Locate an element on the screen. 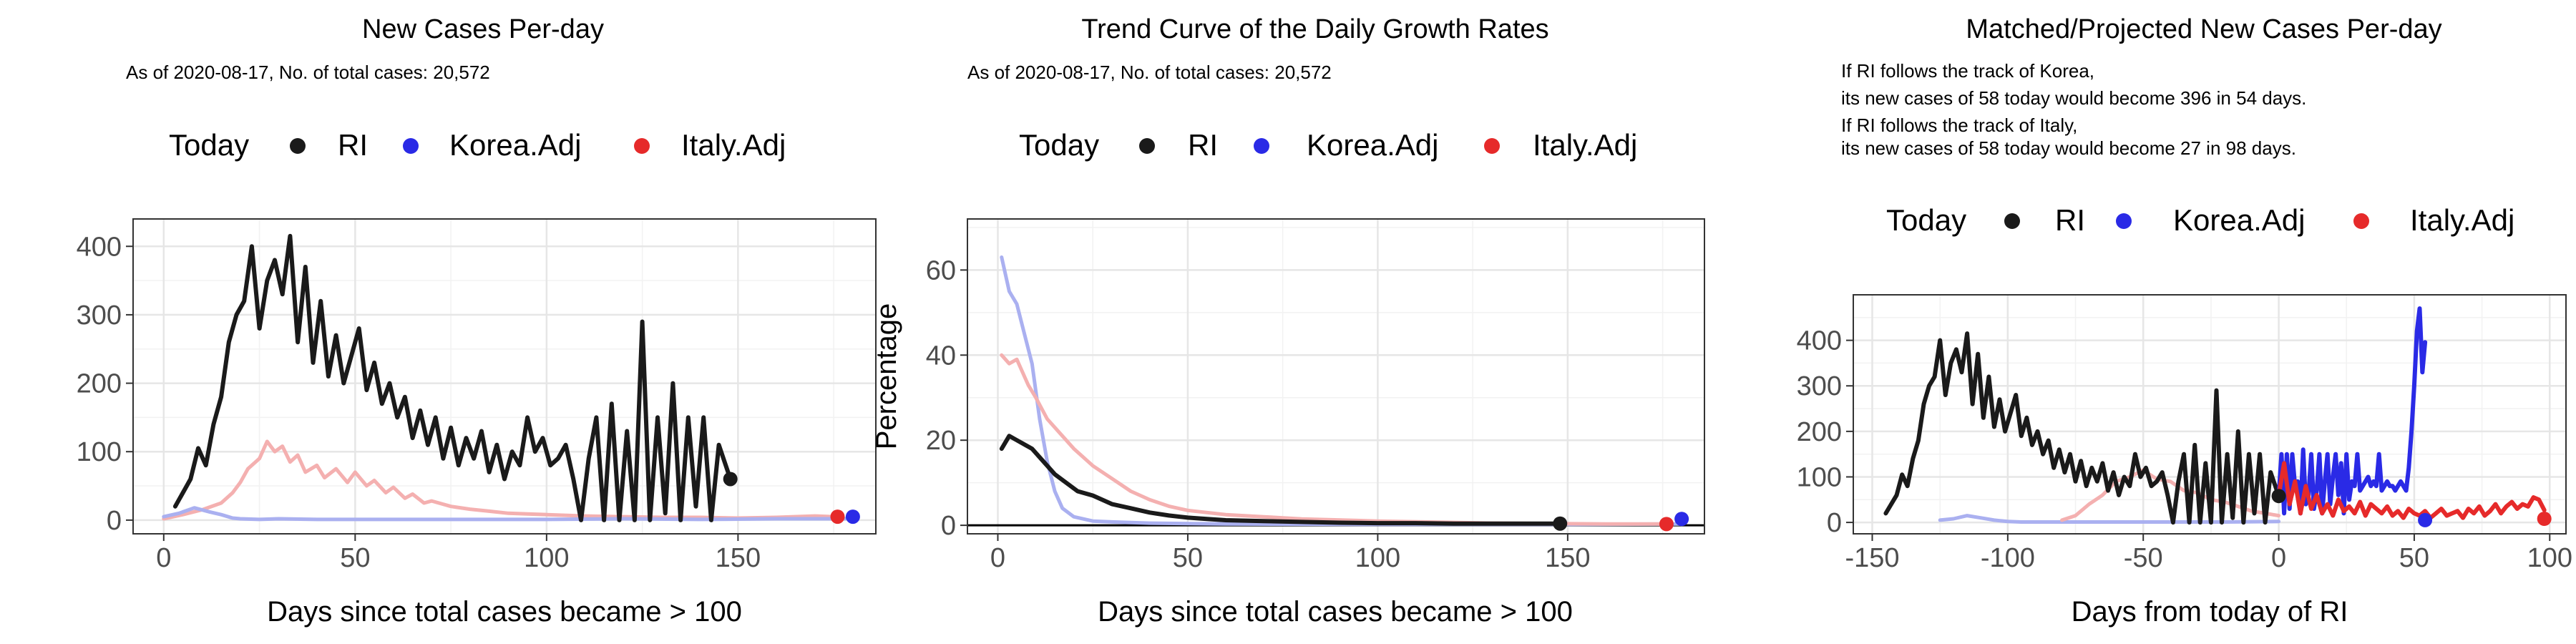  panel3-x-axis-title: Days from today of RI is located at coordinates (2210, 612).